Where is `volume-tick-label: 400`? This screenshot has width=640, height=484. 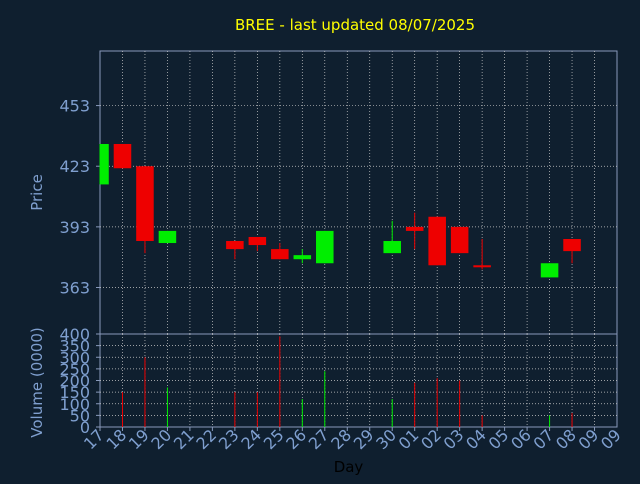 volume-tick-label: 400 is located at coordinates (74, 334).